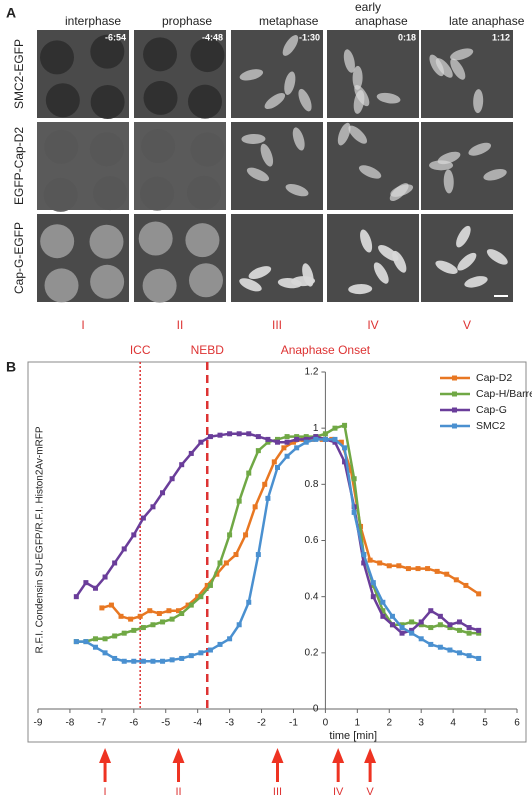 The height and width of the screenshot is (800, 532). What do you see at coordinates (140, 350) in the screenshot?
I see `event-label: ICC` at bounding box center [140, 350].